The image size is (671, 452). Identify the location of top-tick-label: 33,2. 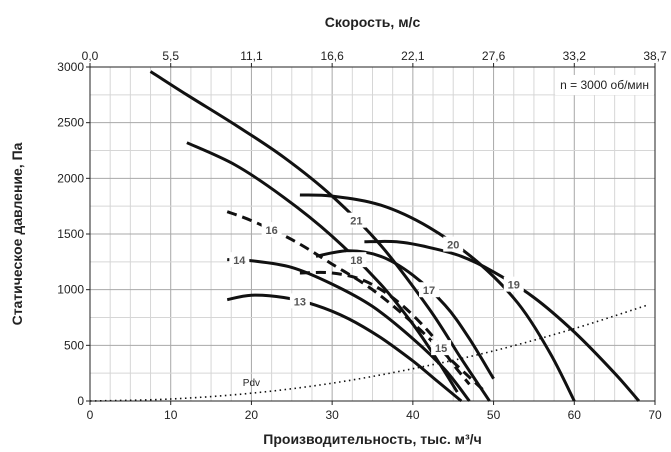
(575, 56).